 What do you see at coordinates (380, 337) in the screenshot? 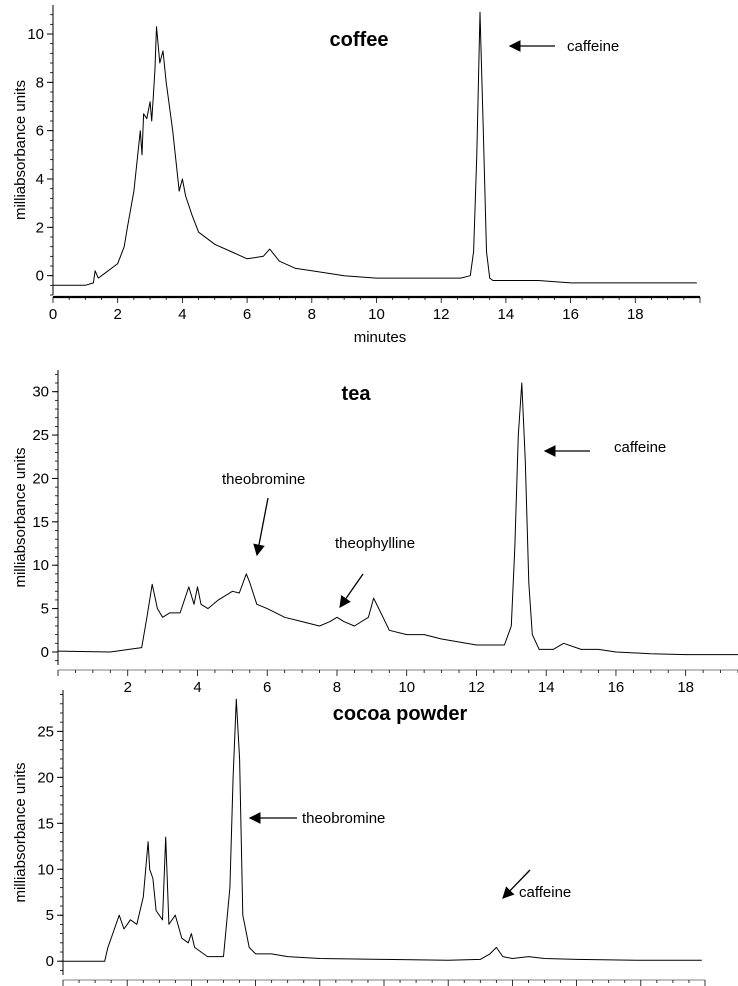
I see `x-axis-label: minutes` at bounding box center [380, 337].